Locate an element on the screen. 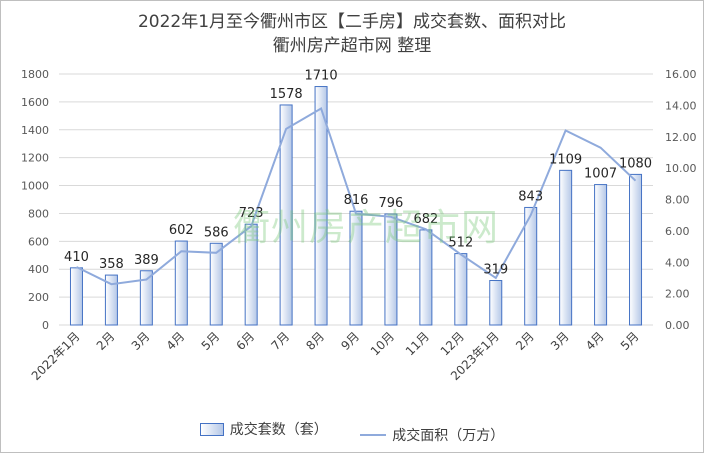 Image resolution: width=704 pixels, height=453 pixels. bar-value-label: 410 is located at coordinates (76, 257).